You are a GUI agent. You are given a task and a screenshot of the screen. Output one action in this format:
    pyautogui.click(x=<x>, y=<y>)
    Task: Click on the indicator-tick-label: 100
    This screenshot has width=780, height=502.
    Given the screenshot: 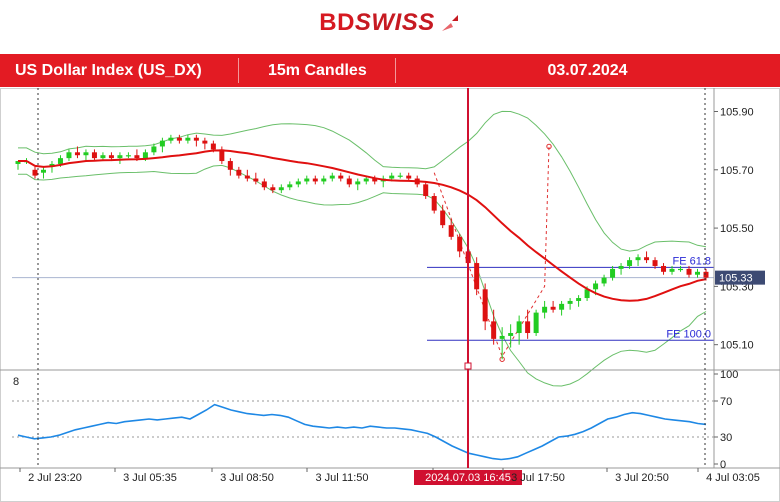 What is the action you would take?
    pyautogui.click(x=729, y=375)
    